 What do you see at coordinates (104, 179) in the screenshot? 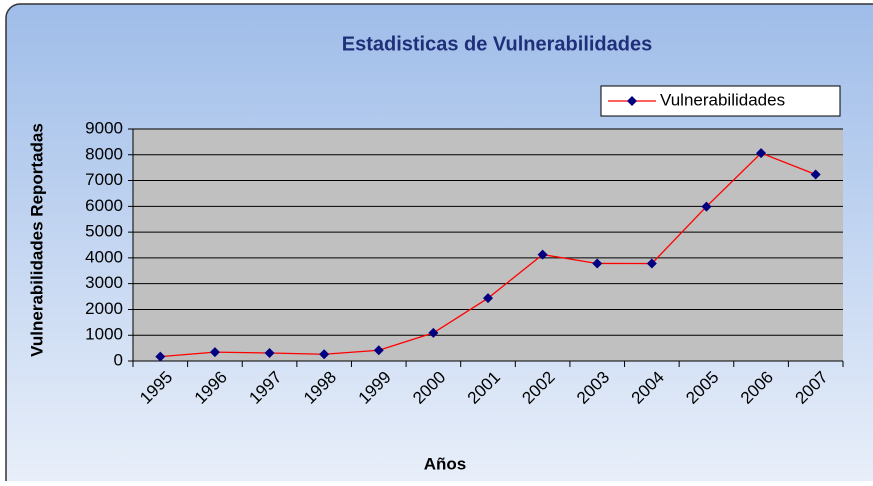
I see `y-tick-label: 7000` at bounding box center [104, 179].